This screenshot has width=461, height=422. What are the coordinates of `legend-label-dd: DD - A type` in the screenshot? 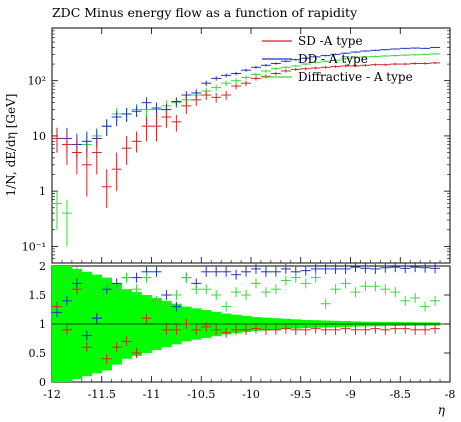 It's located at (333, 59).